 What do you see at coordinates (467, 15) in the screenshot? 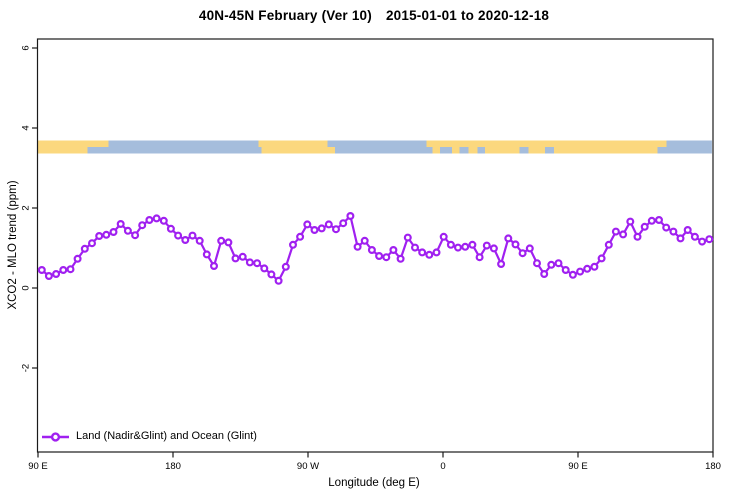
I see `chart-title-daterange: 2015-01-01 to 2020-12-18` at bounding box center [467, 15].